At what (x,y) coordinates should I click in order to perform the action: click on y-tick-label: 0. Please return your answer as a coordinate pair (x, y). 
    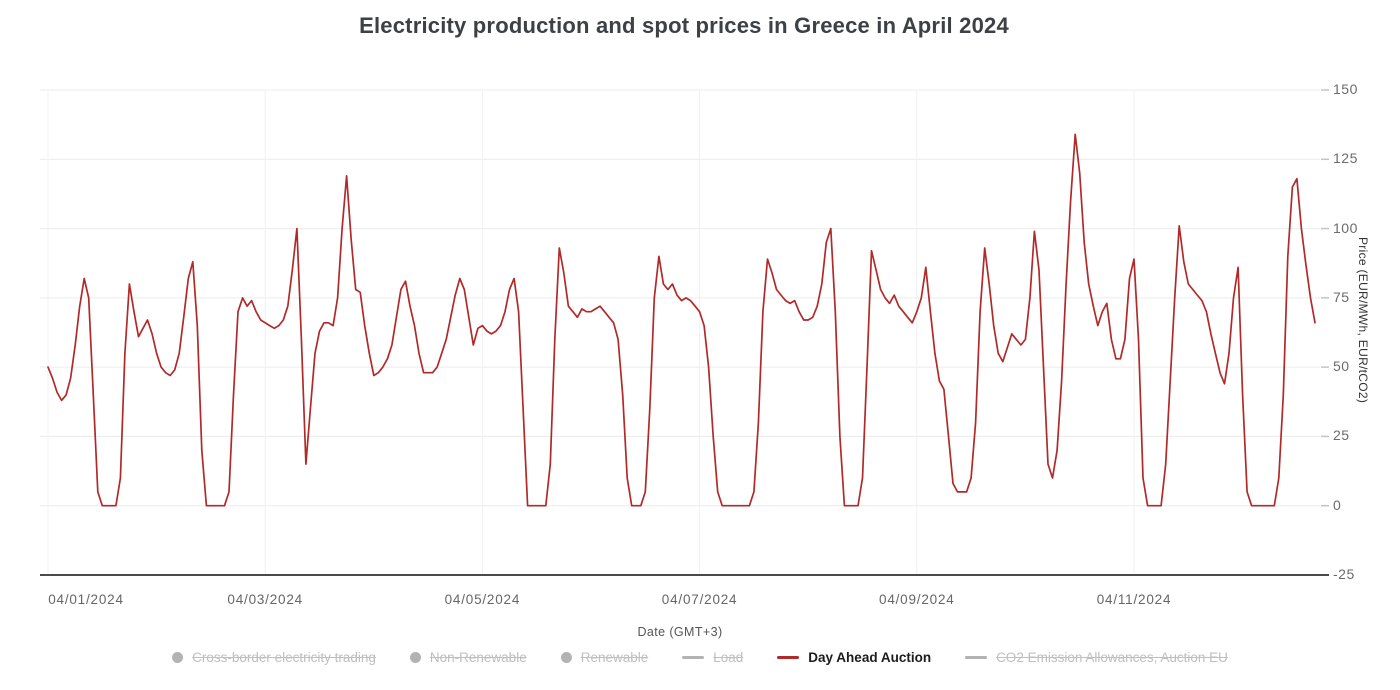
    Looking at the image, I should click on (1337, 504).